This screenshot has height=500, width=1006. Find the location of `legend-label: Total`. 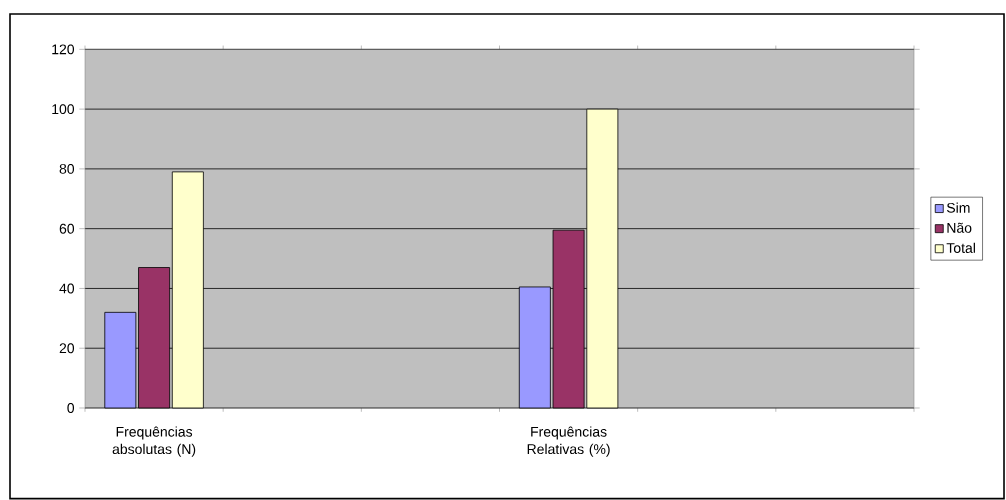

legend-label: Total is located at coordinates (960, 247).